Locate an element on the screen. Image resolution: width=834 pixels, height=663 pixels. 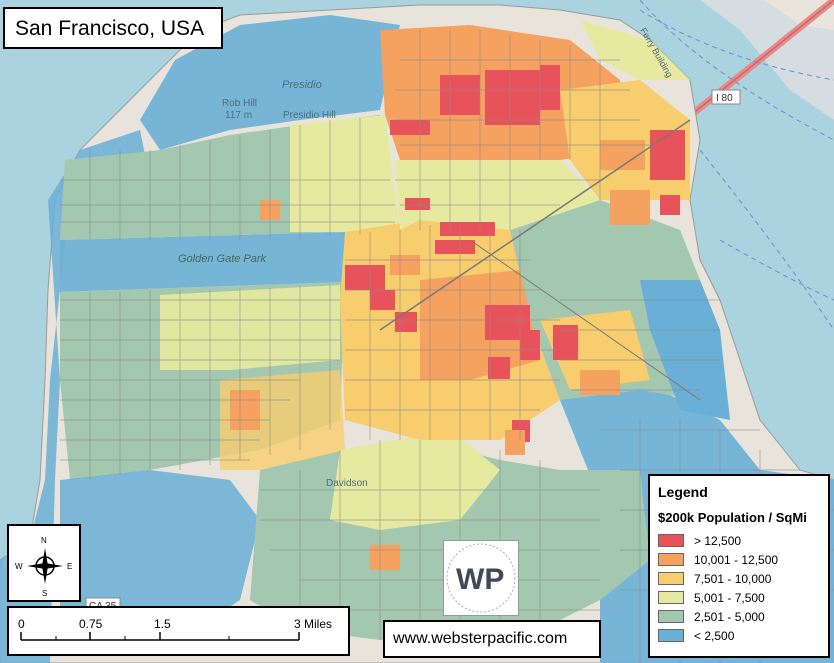
label-presidio: Presidio is located at coordinates (302, 85).